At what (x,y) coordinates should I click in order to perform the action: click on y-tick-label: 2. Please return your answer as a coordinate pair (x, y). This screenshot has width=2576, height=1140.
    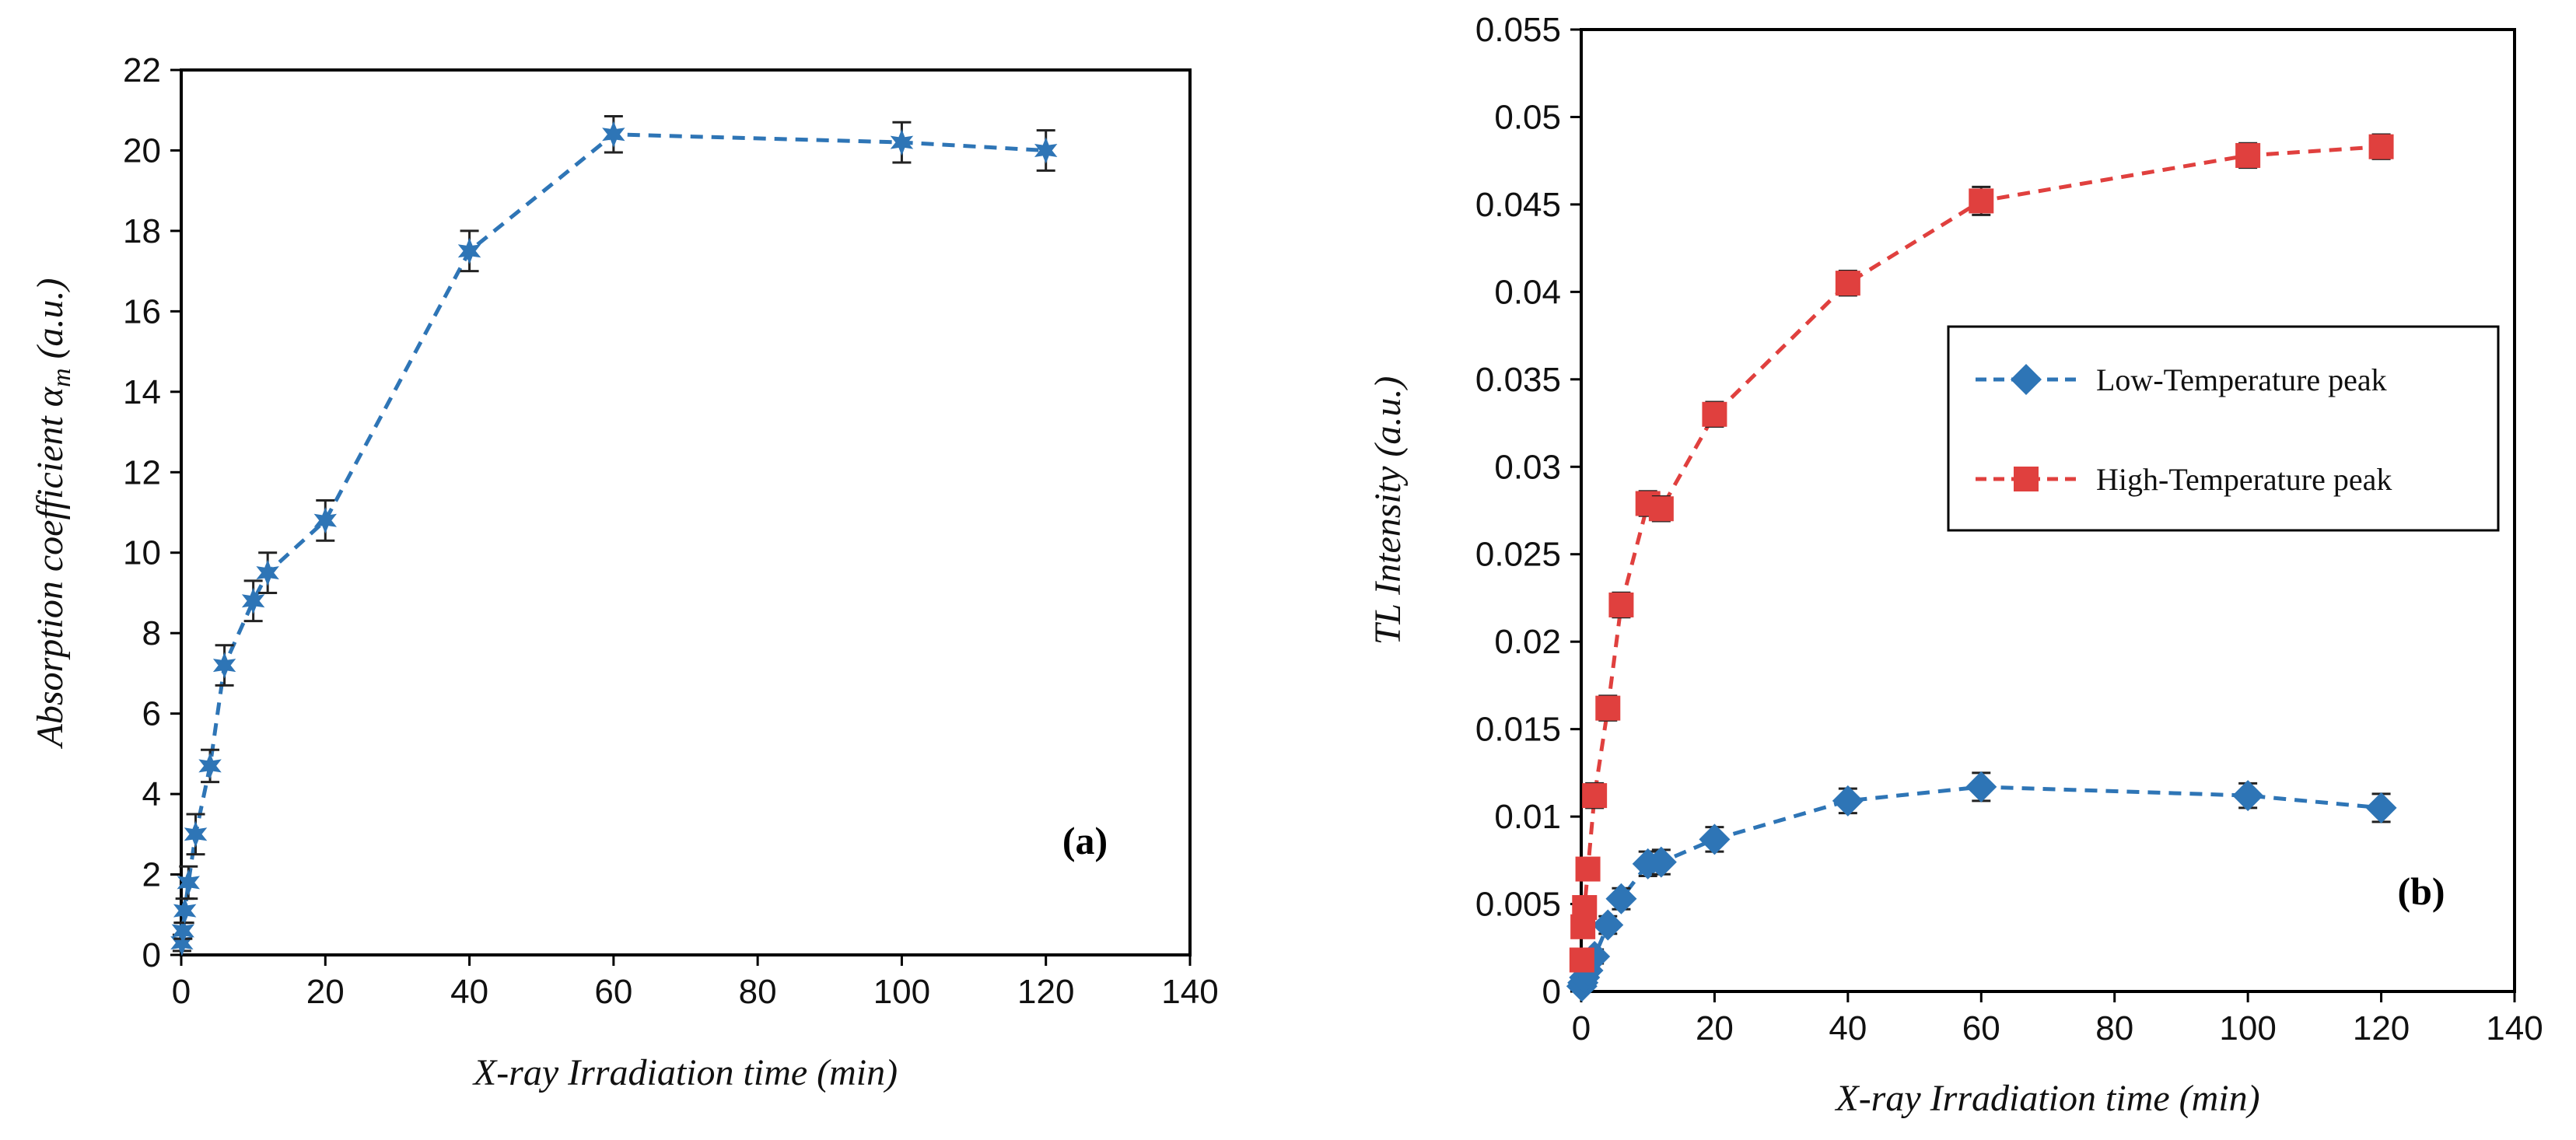
    Looking at the image, I should click on (152, 875).